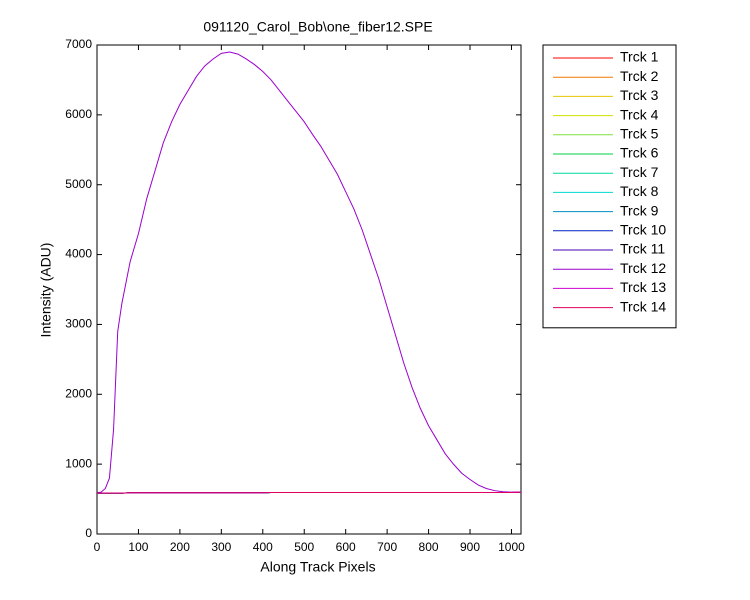  What do you see at coordinates (609, 186) in the screenshot?
I see `legend-box` at bounding box center [609, 186].